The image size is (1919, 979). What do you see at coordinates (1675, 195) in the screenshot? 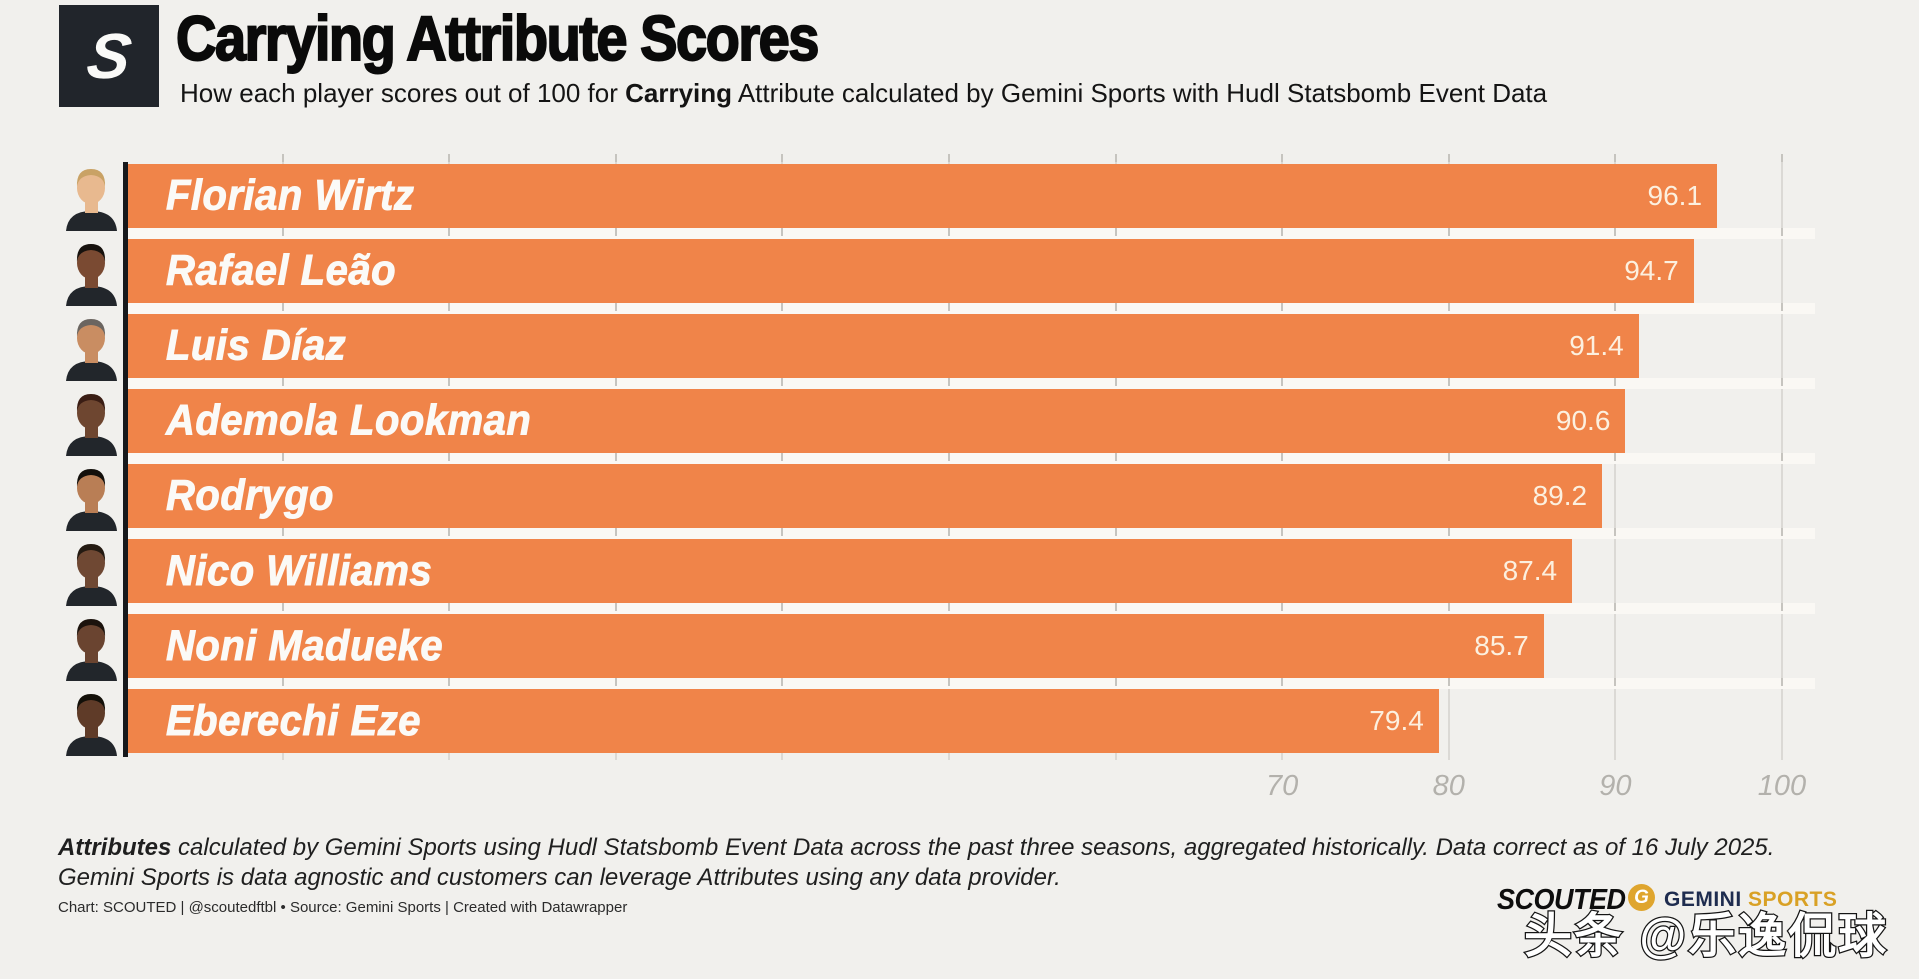
I see `player-score: 96.1` at bounding box center [1675, 195].